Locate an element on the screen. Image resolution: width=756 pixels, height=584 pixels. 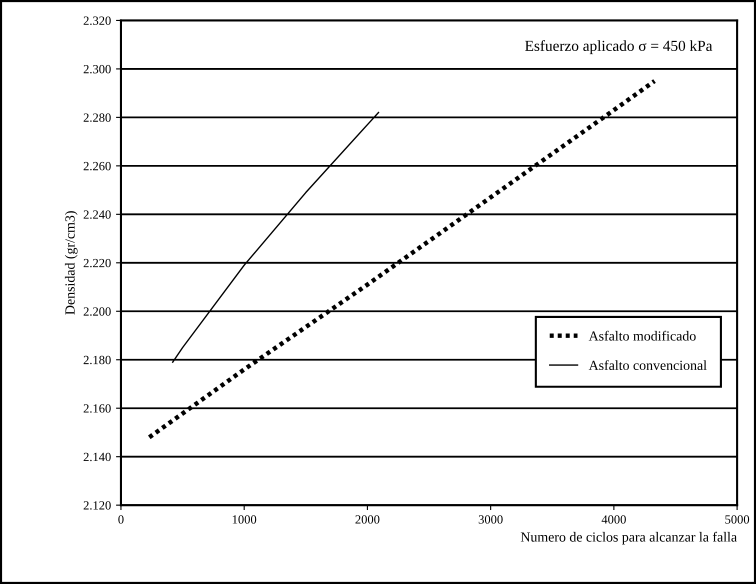
x-tick-label: 2000 is located at coordinates (367, 519).